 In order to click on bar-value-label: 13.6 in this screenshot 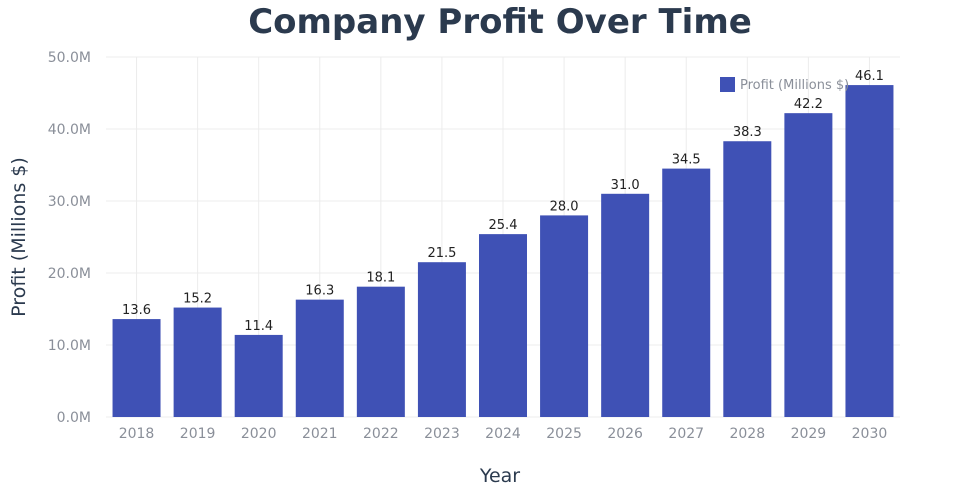, I will do `click(136, 310)`.